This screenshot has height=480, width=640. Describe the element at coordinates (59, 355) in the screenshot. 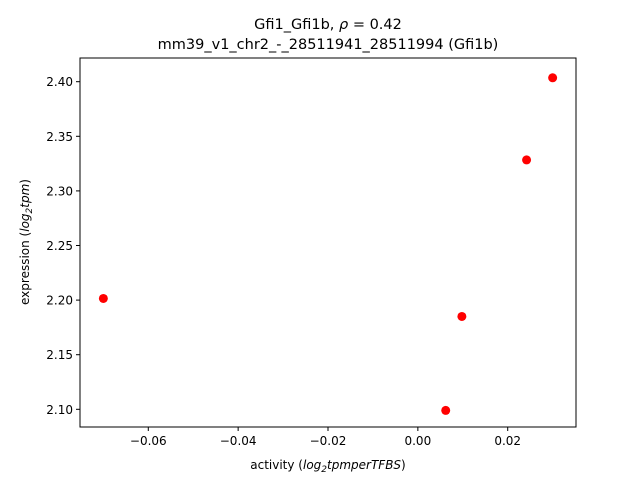

I see `y-tick-label: 2.15` at that location.